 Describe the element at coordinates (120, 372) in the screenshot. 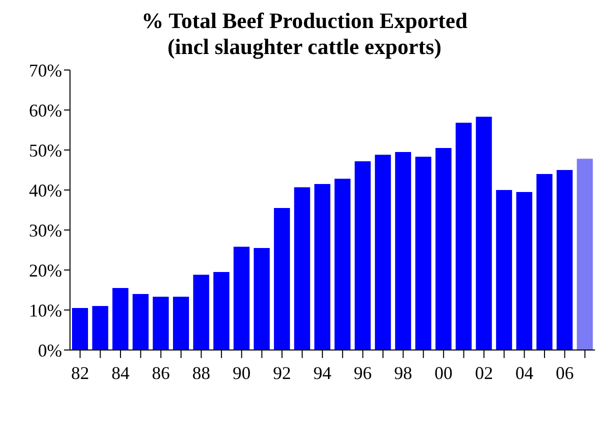

I see `x-tick-label: 84` at that location.